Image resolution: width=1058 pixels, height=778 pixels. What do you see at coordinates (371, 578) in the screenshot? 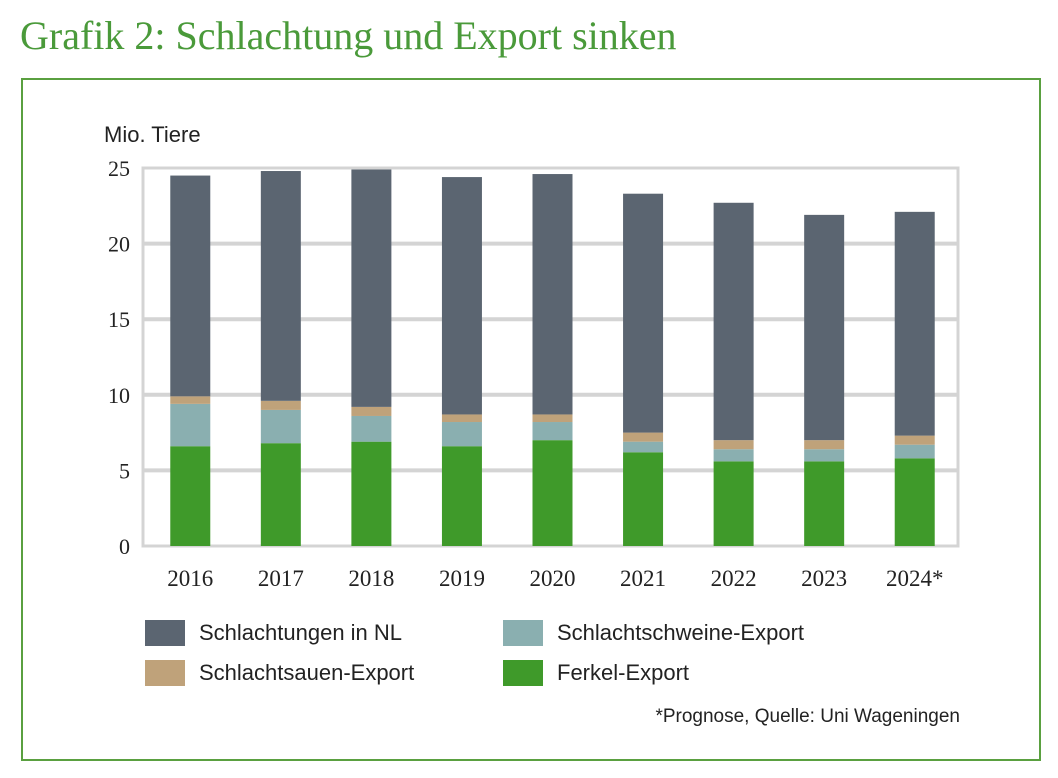
I see `x-tick-label: 2018` at bounding box center [371, 578].